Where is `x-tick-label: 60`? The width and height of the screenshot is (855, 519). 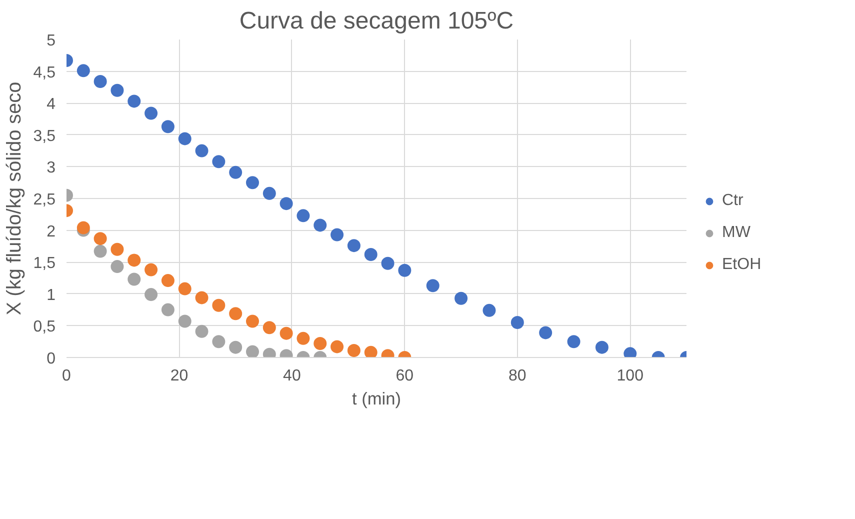 x-tick-label: 60 is located at coordinates (405, 376).